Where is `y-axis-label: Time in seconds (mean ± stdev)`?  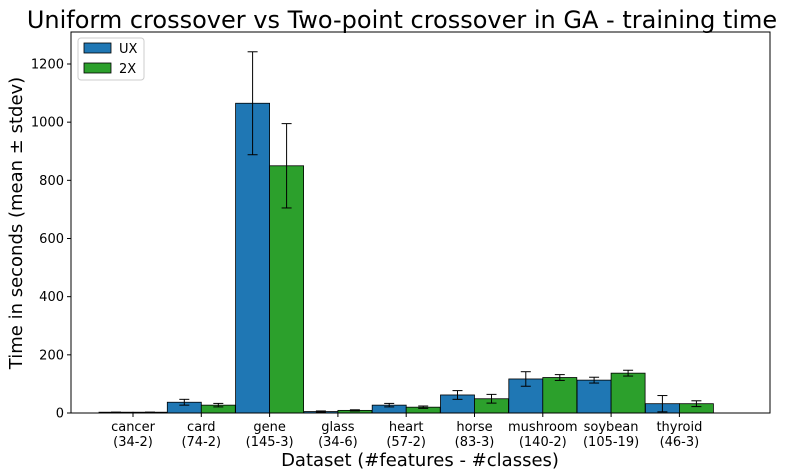
y-axis-label: Time in seconds (mean ± stdev) is located at coordinates (16, 223).